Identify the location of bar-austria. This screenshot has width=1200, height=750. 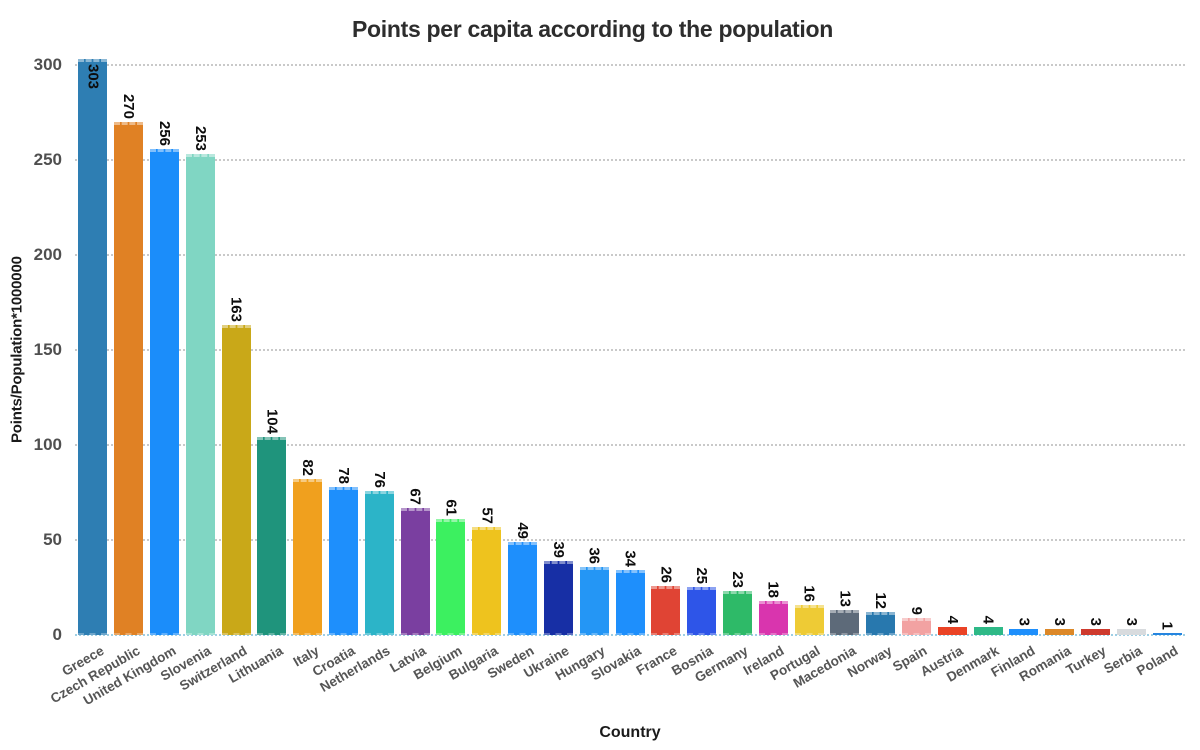
(952, 631).